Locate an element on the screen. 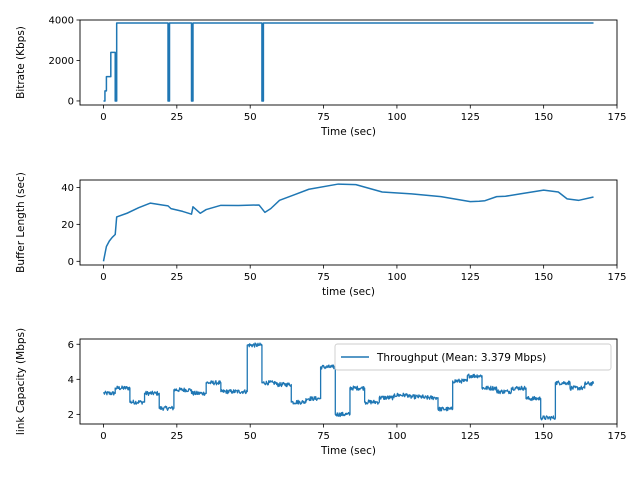 The height and width of the screenshot is (480, 640). buffer-length-x-tick-label: 0 is located at coordinates (103, 277).